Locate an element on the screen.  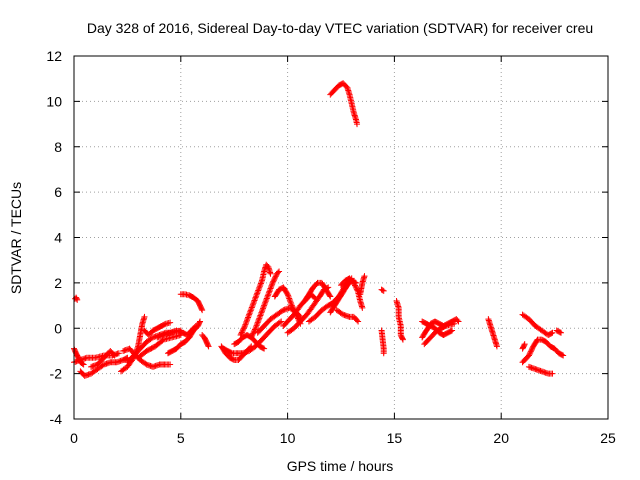
series-seg39 is located at coordinates (543, 351).